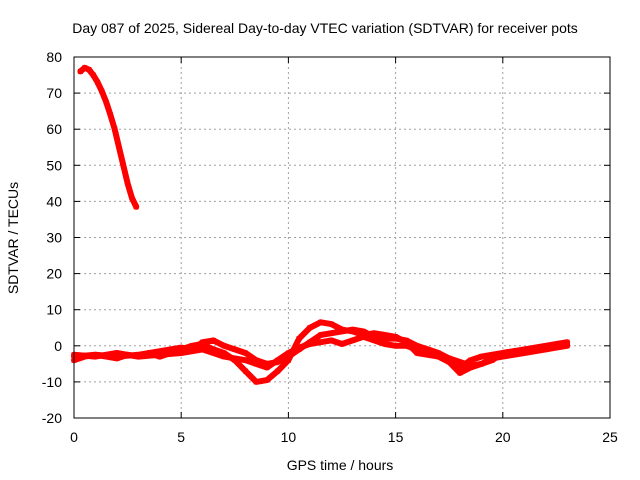 This screenshot has height=480, width=640. Describe the element at coordinates (340, 465) in the screenshot. I see `x-axis-title: GPS time / hours` at that location.